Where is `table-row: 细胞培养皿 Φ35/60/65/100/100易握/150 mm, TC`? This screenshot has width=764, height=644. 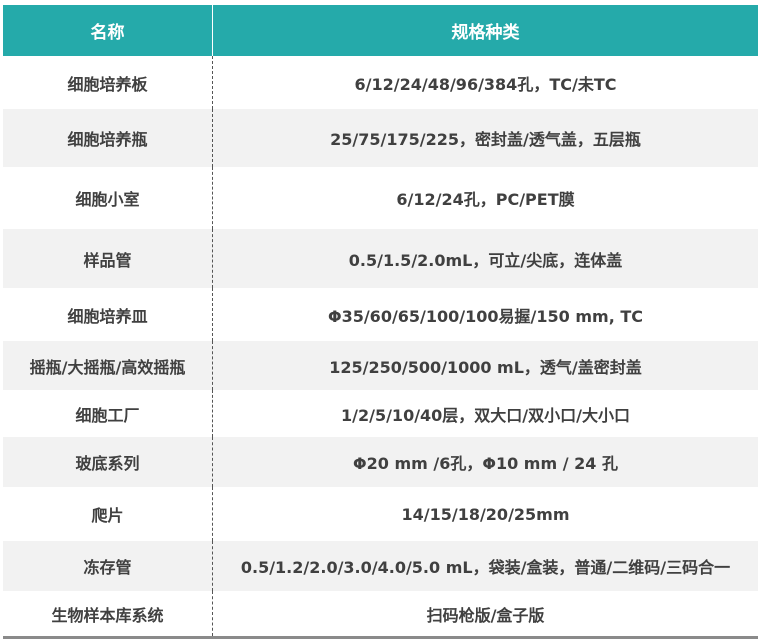
table-row: 细胞培养皿 Φ35/60/65/100/100易握/150 mm, TC is located at coordinates (380, 314).